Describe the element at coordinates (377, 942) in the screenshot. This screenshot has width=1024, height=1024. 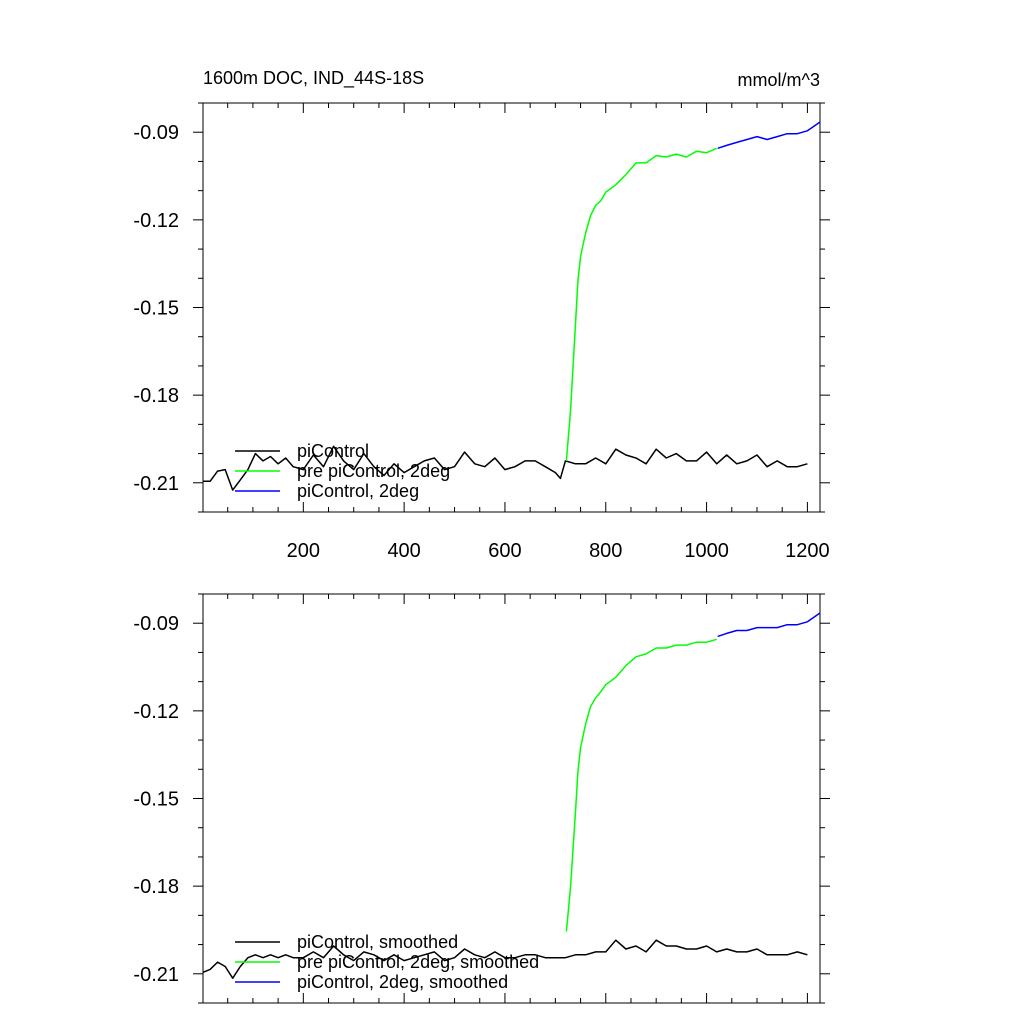
I see `legend-label-0: piControl, smoothed` at that location.